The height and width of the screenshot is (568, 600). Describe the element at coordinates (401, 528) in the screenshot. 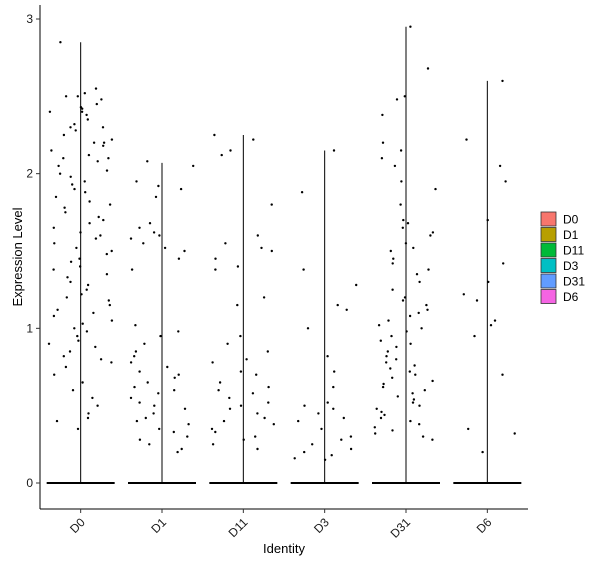

I see `x-tick-label: D31` at that location.